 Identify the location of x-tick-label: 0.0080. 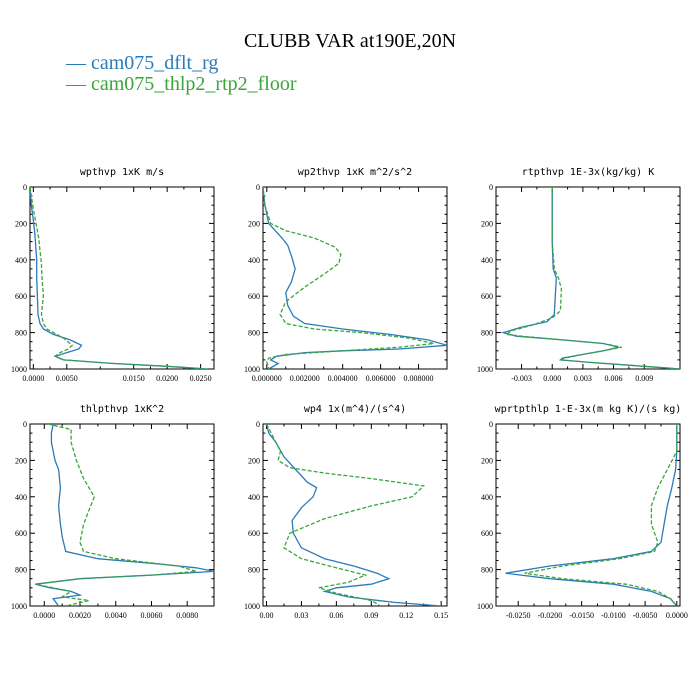
(187, 615).